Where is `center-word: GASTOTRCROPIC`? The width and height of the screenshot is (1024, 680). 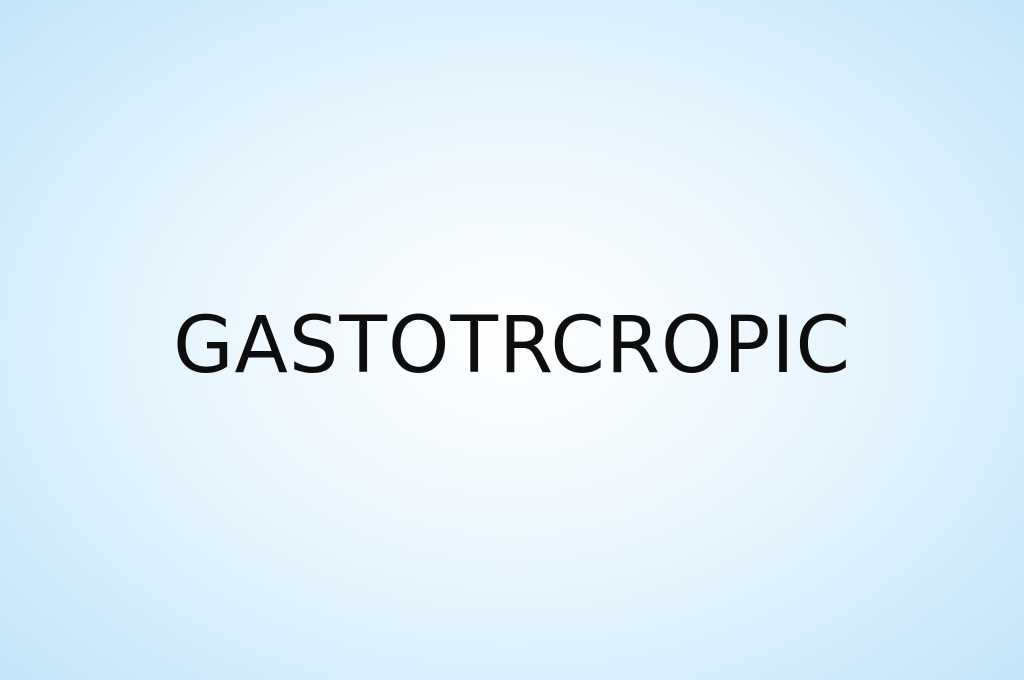 center-word: GASTOTRCROPIC is located at coordinates (512, 346).